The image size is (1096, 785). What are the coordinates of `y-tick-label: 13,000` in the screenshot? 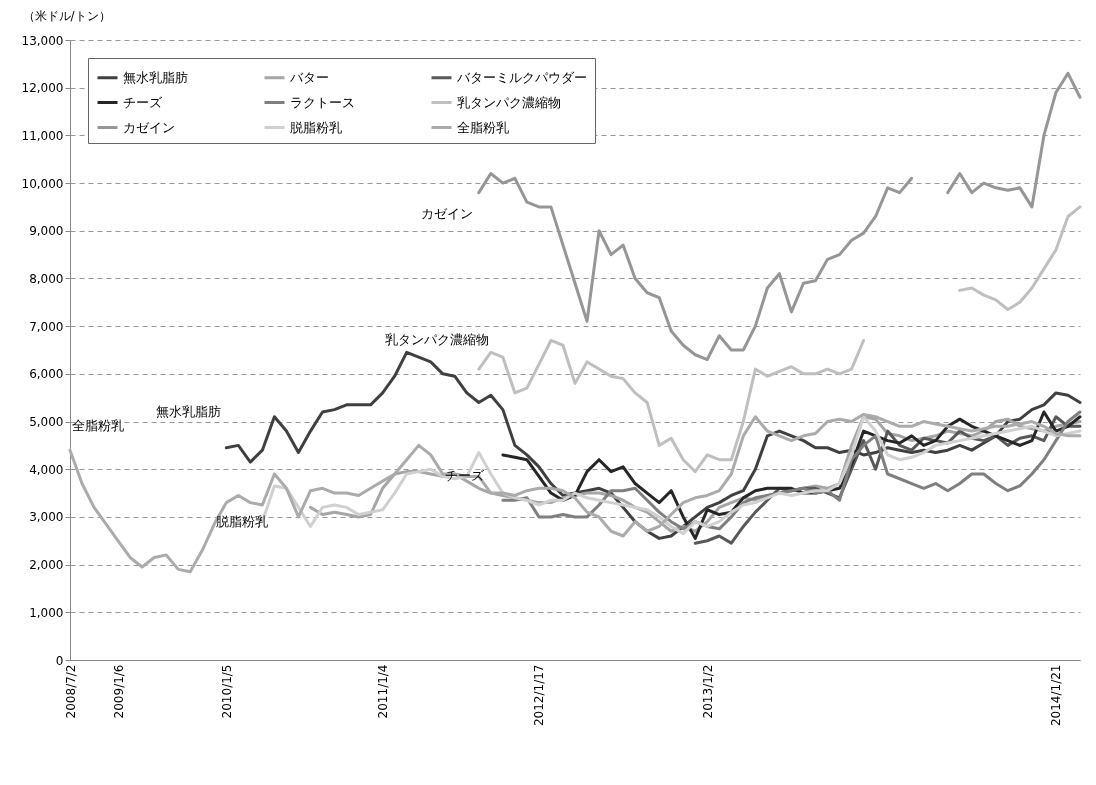 It's located at (42, 40).